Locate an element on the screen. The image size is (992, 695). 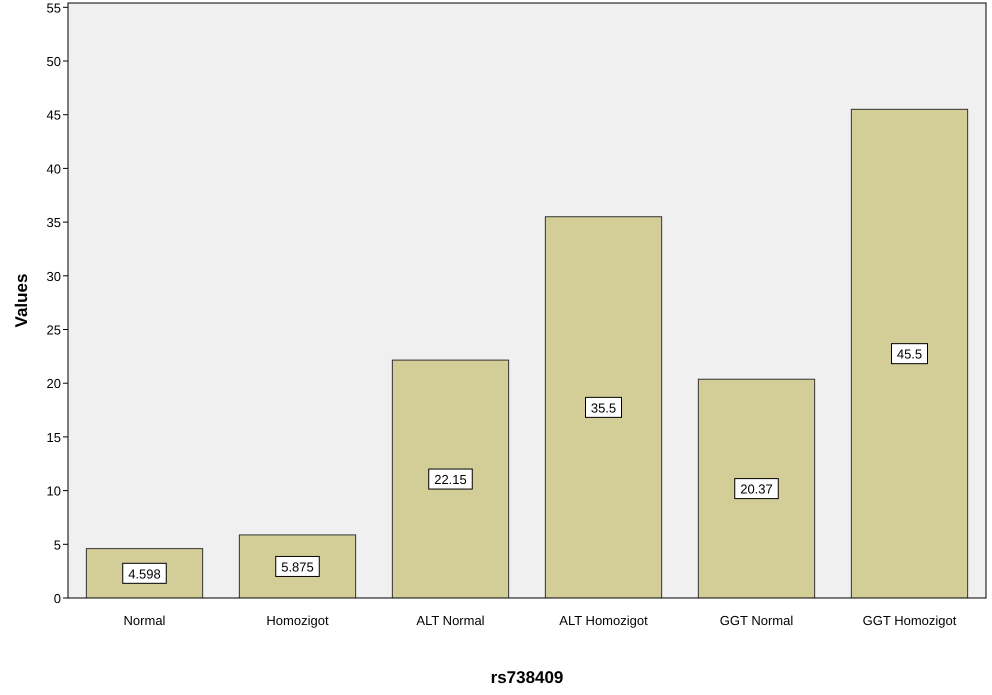
y-tick-label: 5 is located at coordinates (57, 544).